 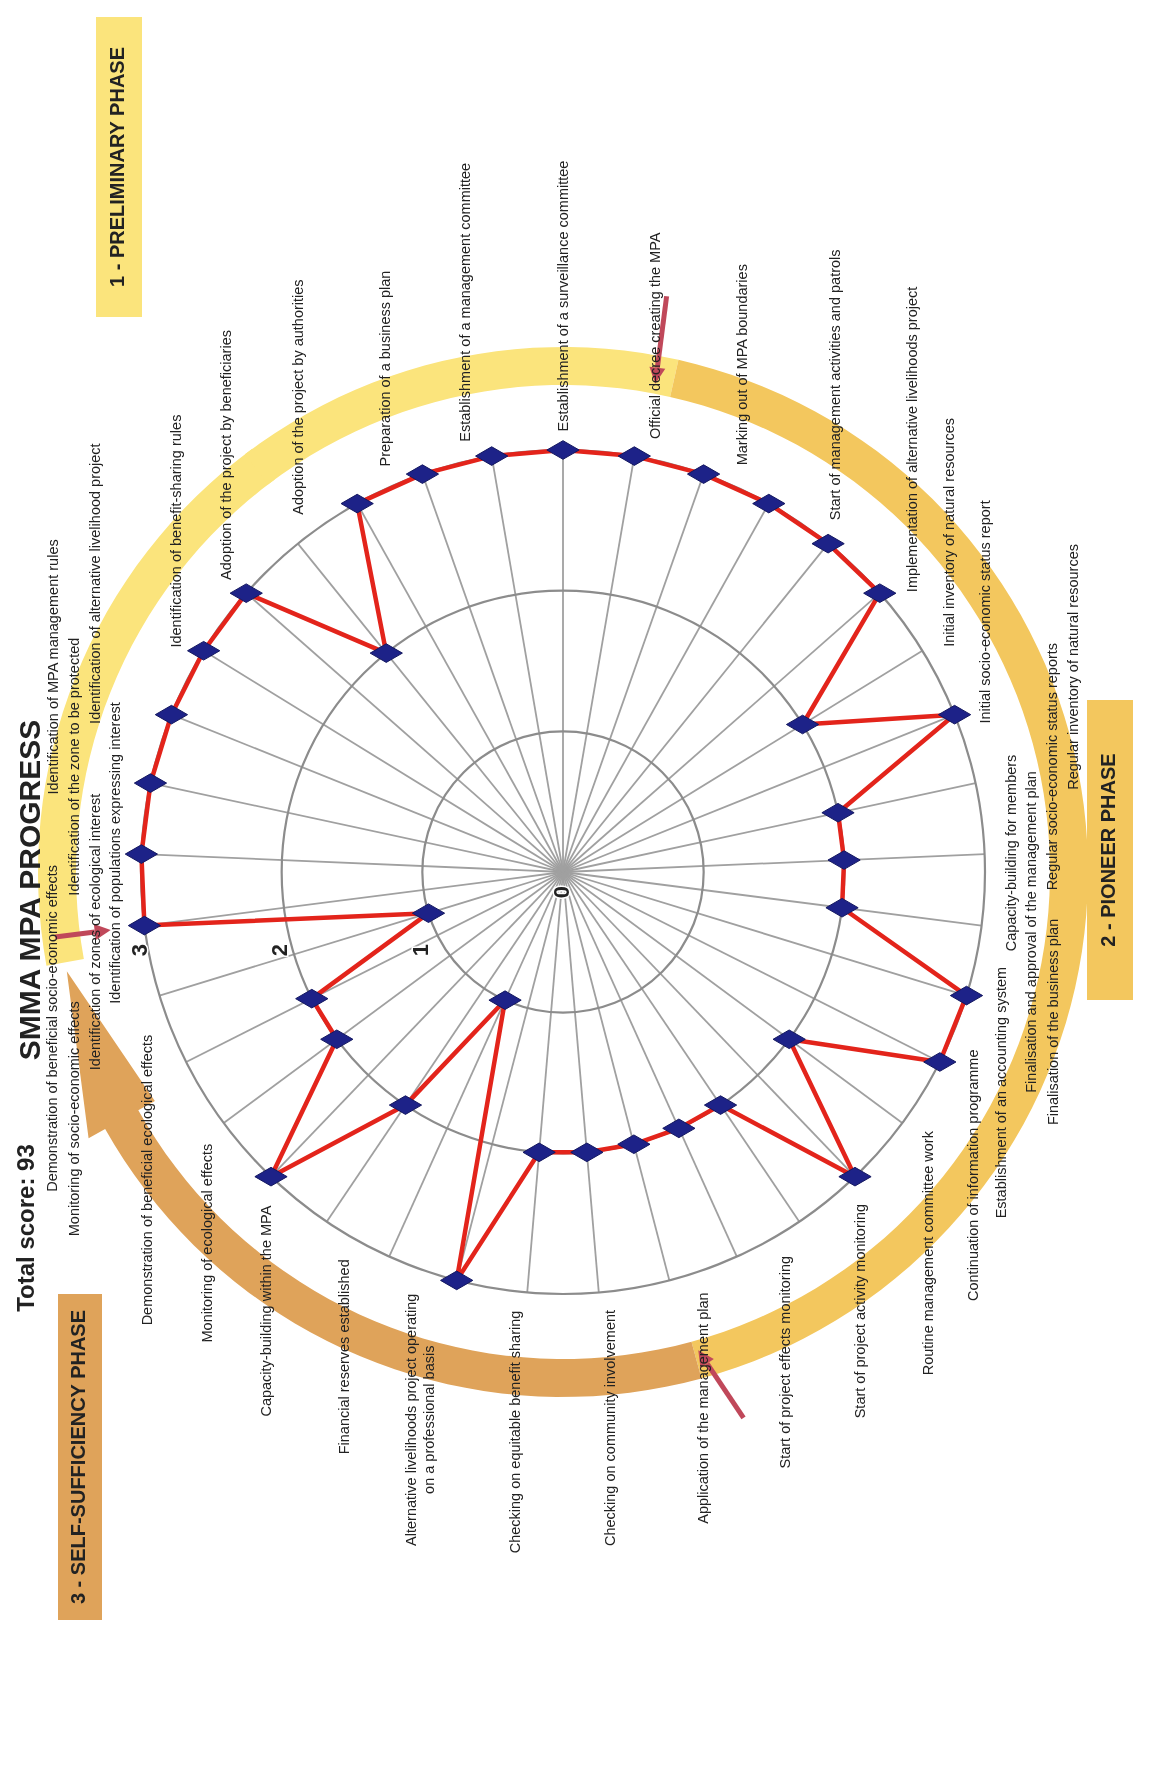 What do you see at coordinates (1031, 932) in the screenshot?
I see `spoke-label: Finalisation and approval of the management plan` at bounding box center [1031, 932].